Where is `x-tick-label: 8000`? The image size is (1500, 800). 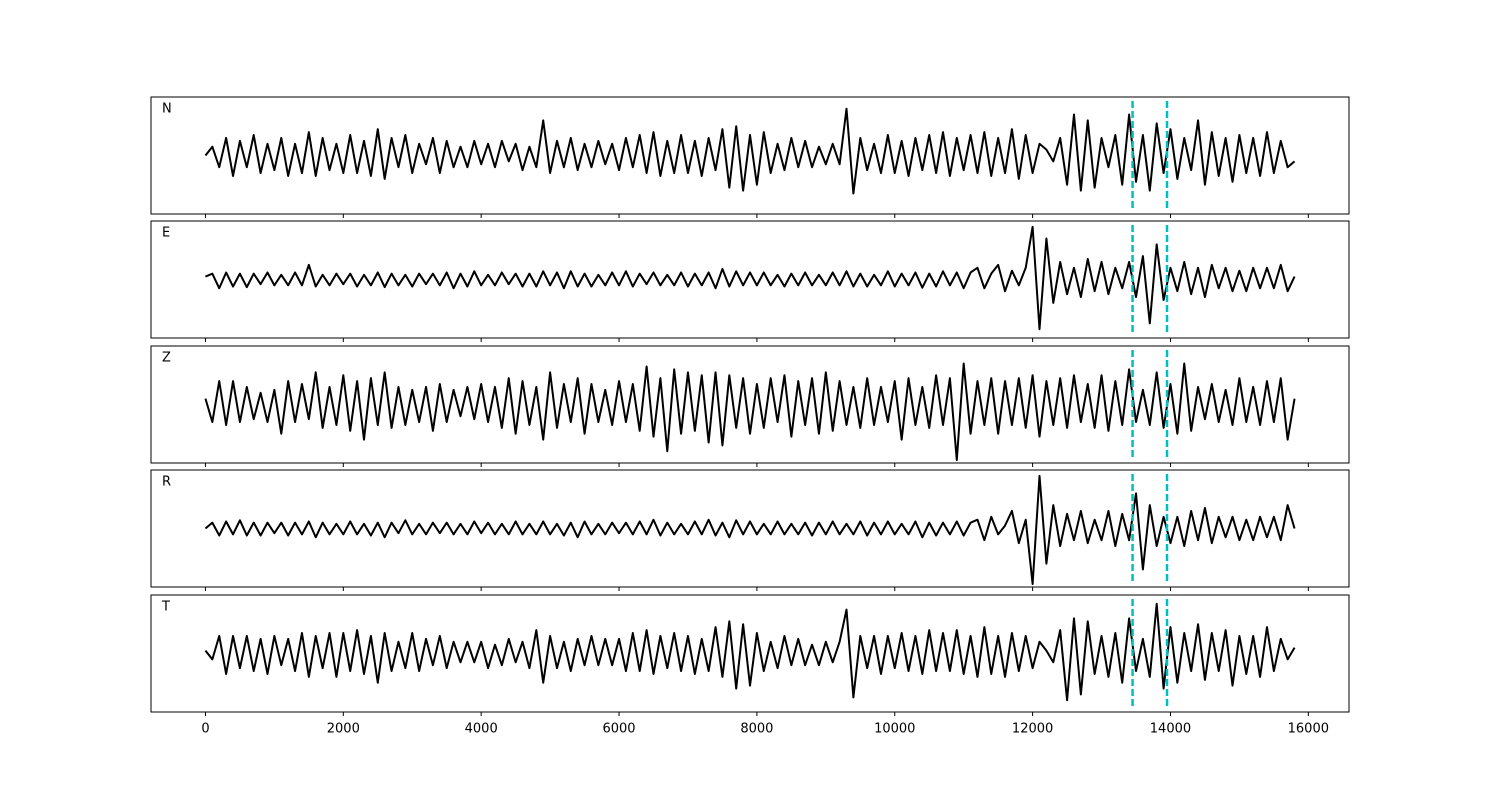
x-tick-label: 8000 is located at coordinates (756, 729).